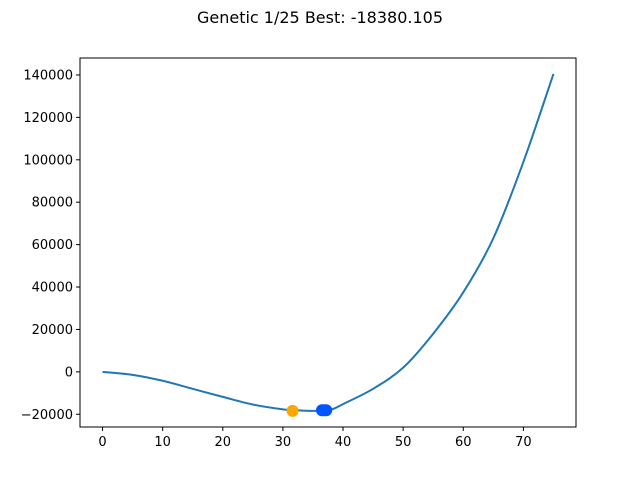  Describe the element at coordinates (52, 203) in the screenshot. I see `y-tick-label: 80000` at that location.